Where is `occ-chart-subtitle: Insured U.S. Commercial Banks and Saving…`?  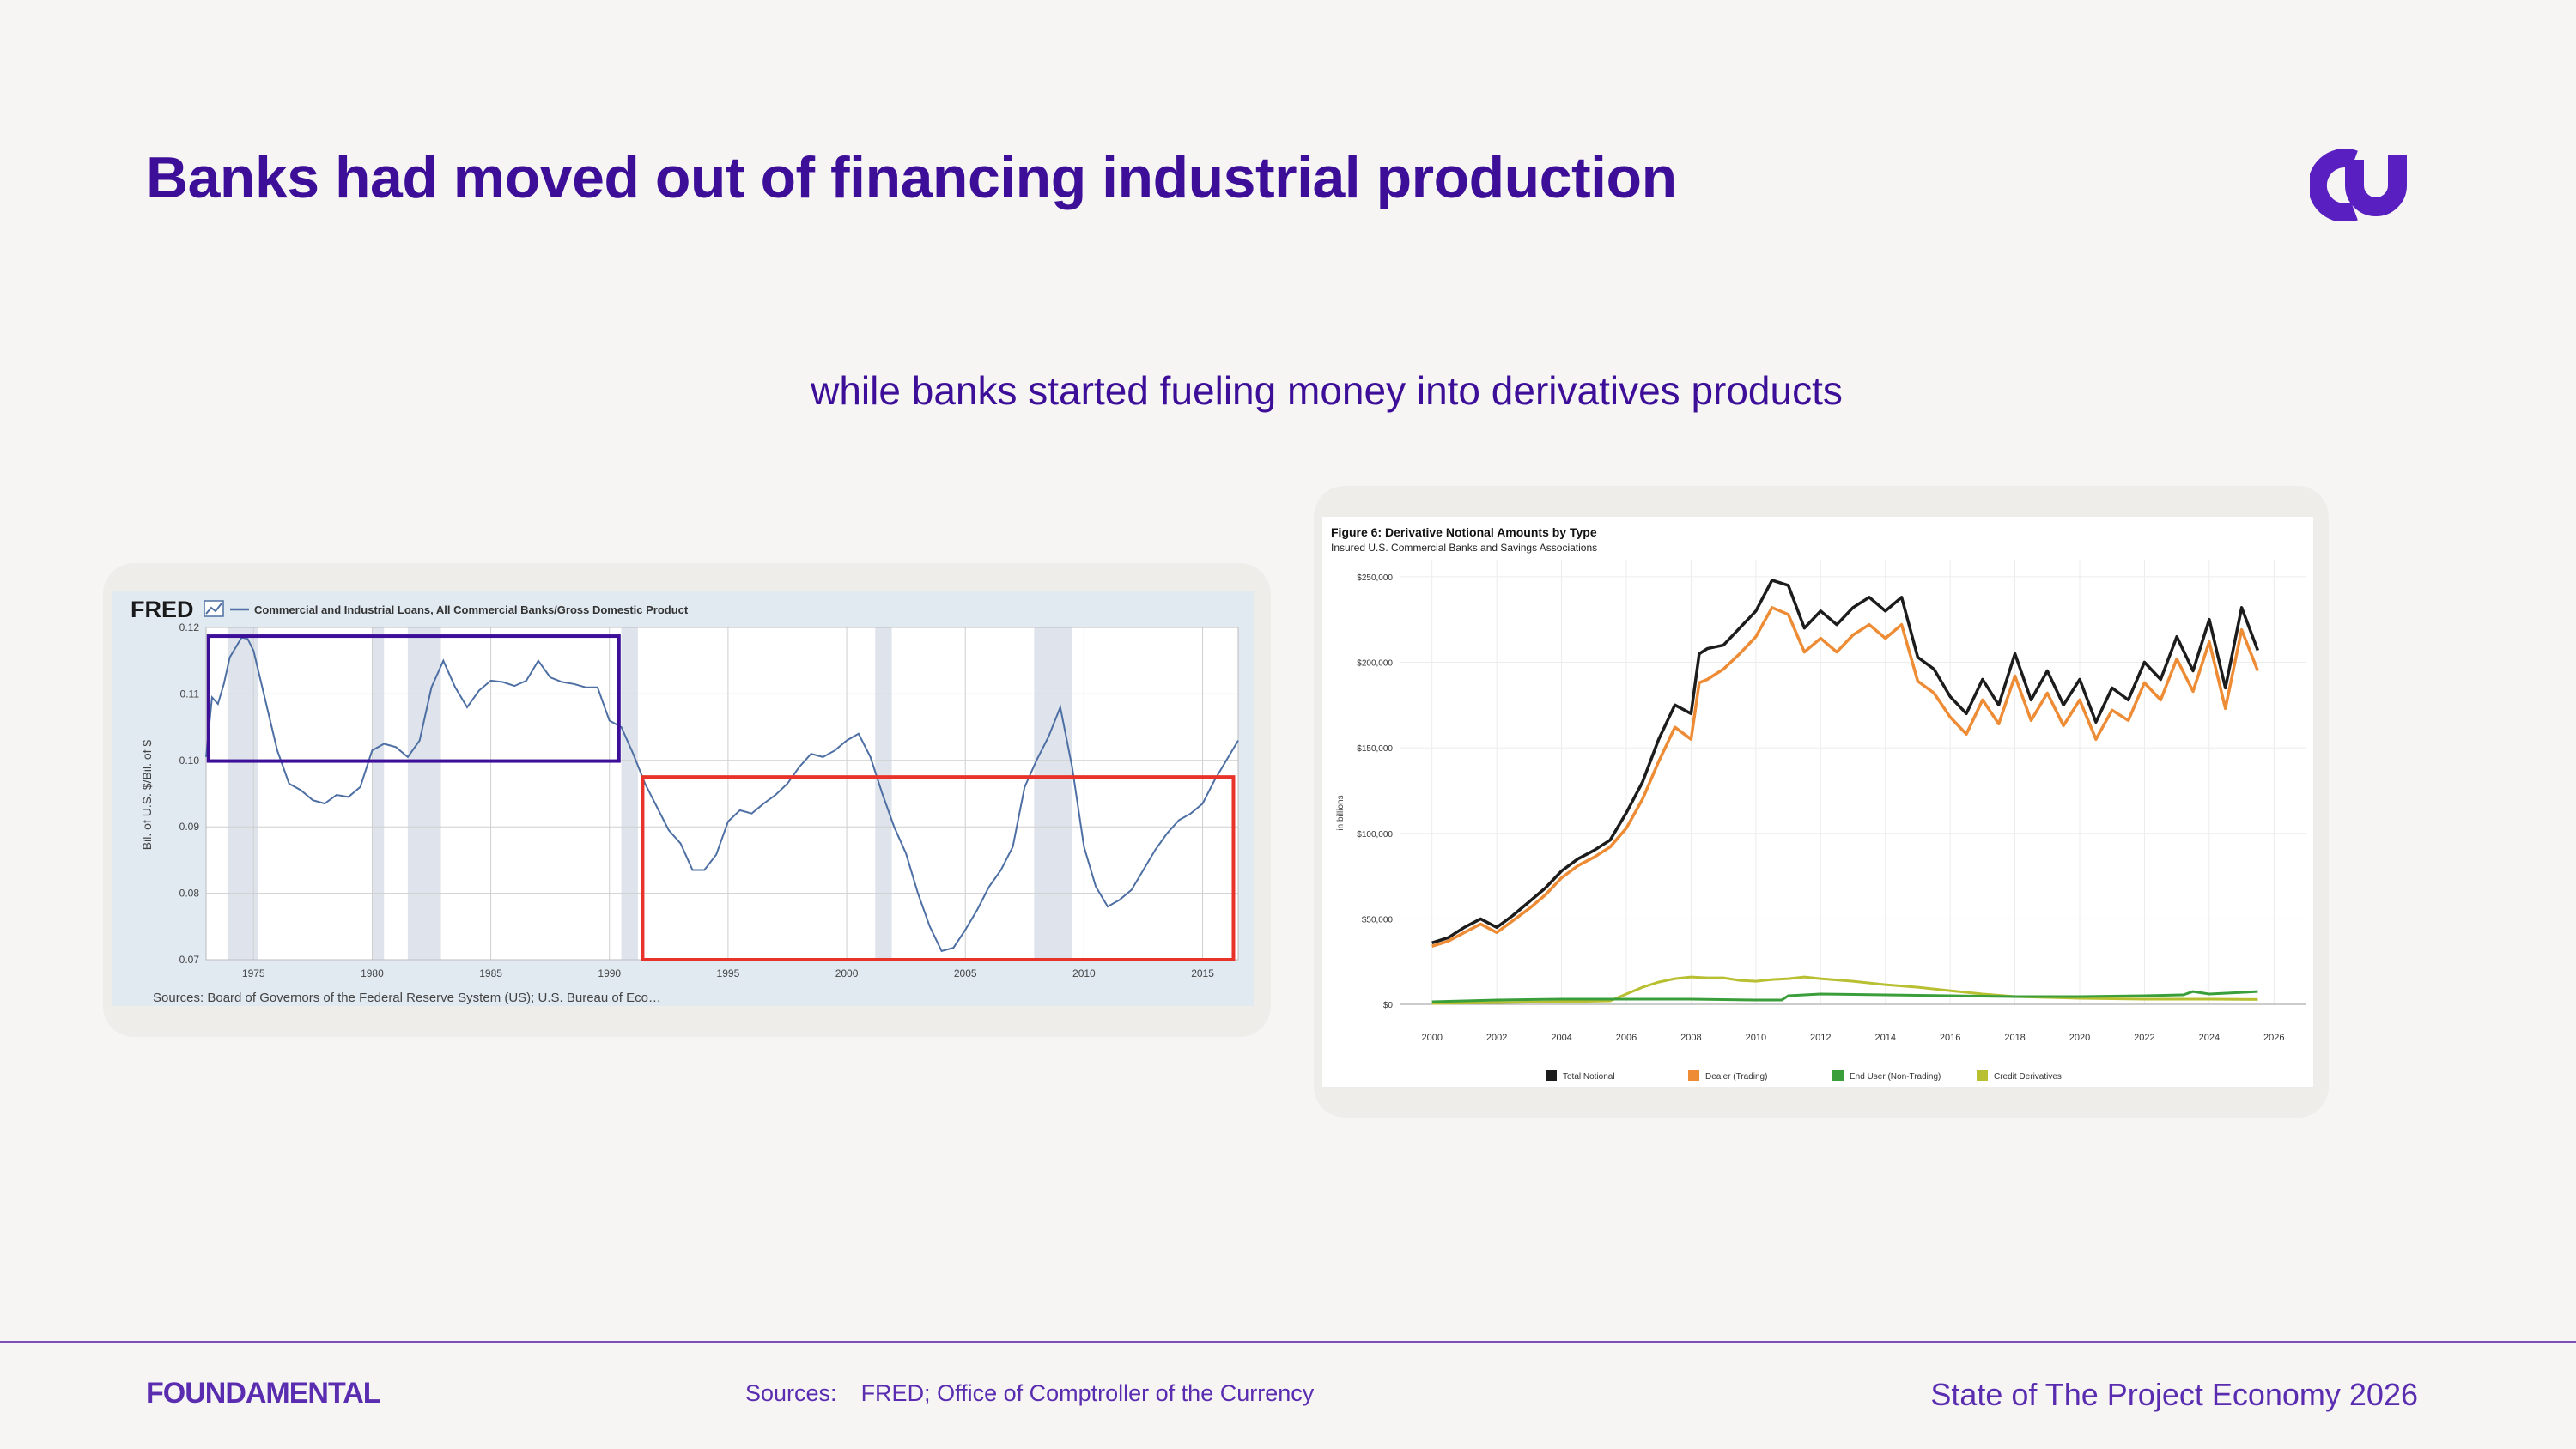 occ-chart-subtitle: Insured U.S. Commercial Banks and Saving… is located at coordinates (1464, 548).